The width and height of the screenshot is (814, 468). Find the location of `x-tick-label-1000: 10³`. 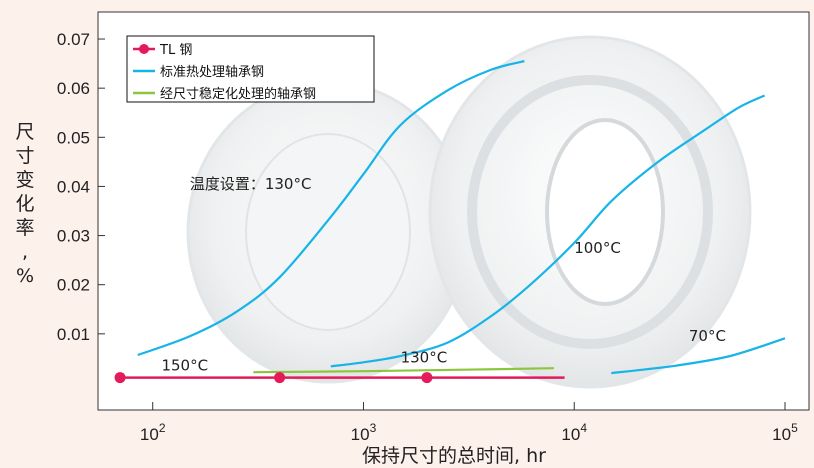

x-tick-label-1000: 10³ is located at coordinates (364, 432).